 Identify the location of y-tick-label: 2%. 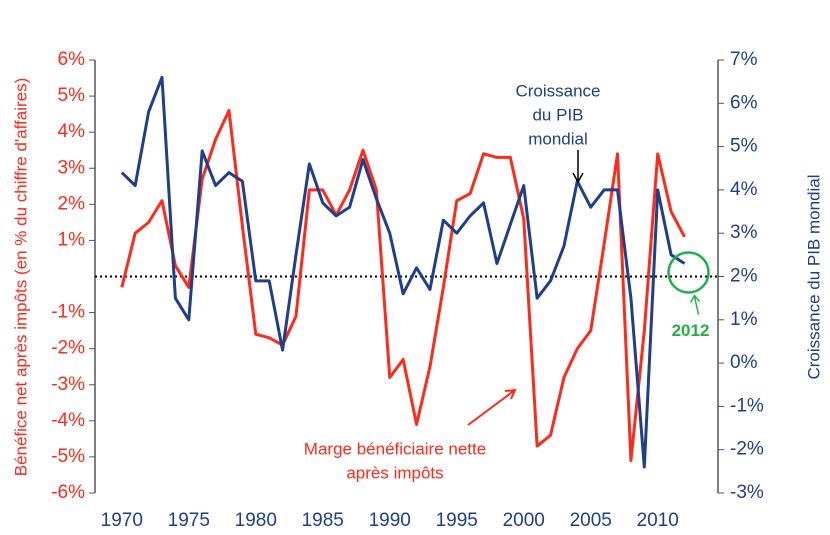
(72, 203).